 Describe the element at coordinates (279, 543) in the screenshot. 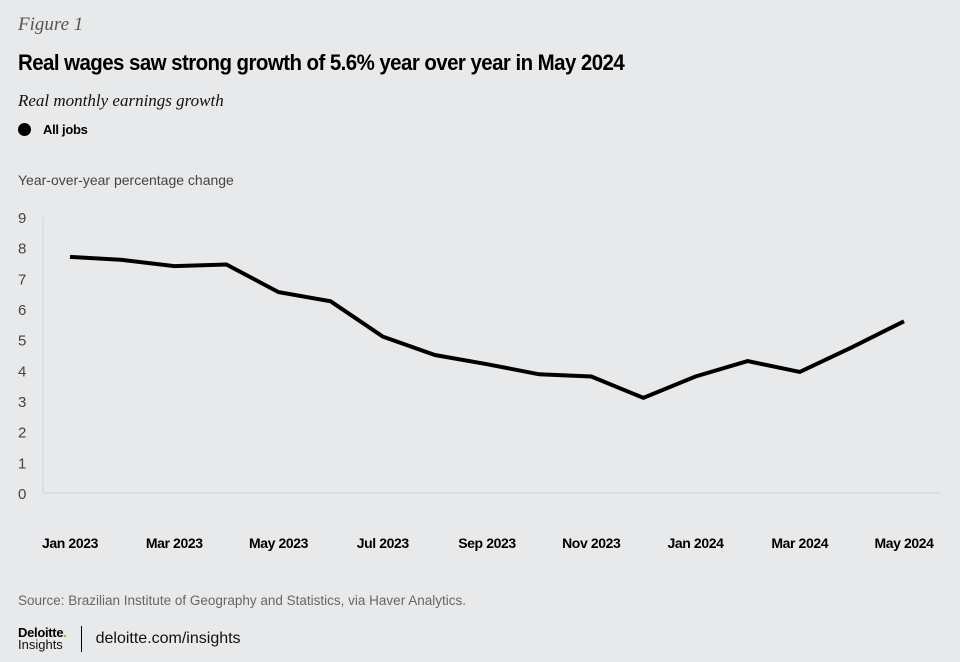

I see `x-tick-label: May 2023` at that location.